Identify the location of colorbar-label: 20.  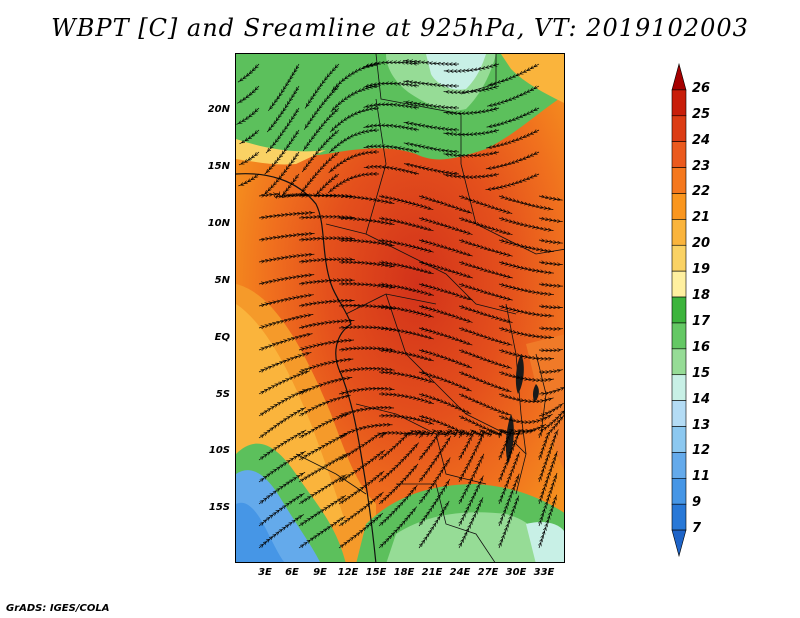
(701, 244).